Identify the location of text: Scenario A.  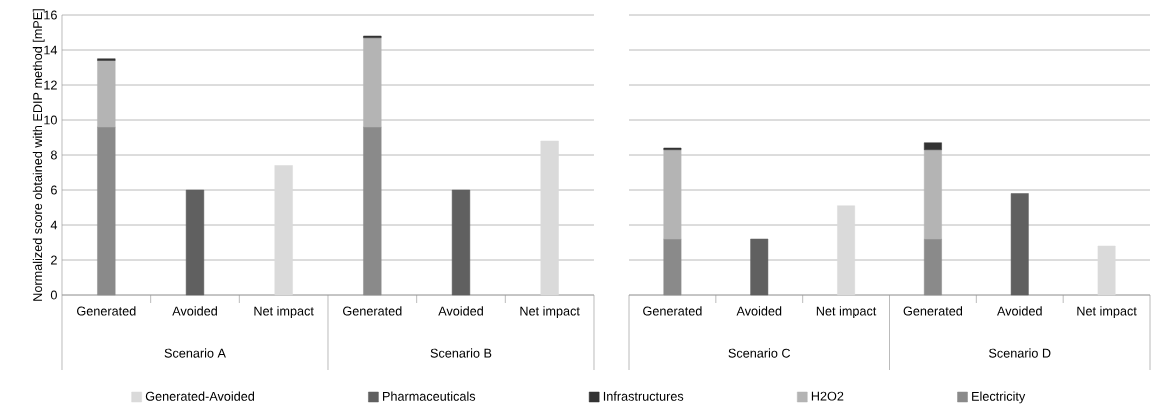
(195, 353).